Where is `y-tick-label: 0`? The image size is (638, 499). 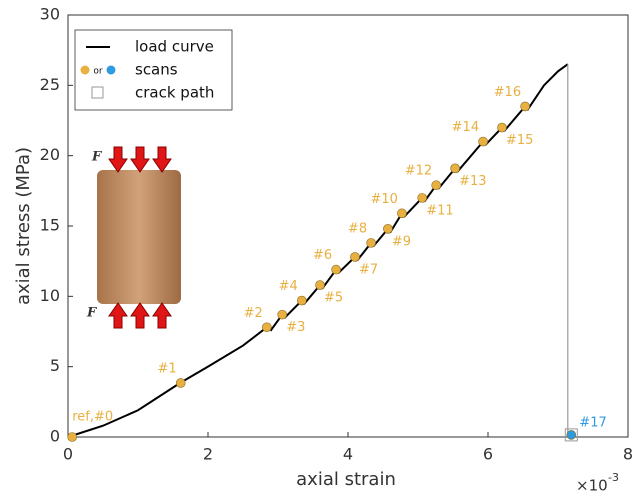
y-tick-label: 0 is located at coordinates (55, 436).